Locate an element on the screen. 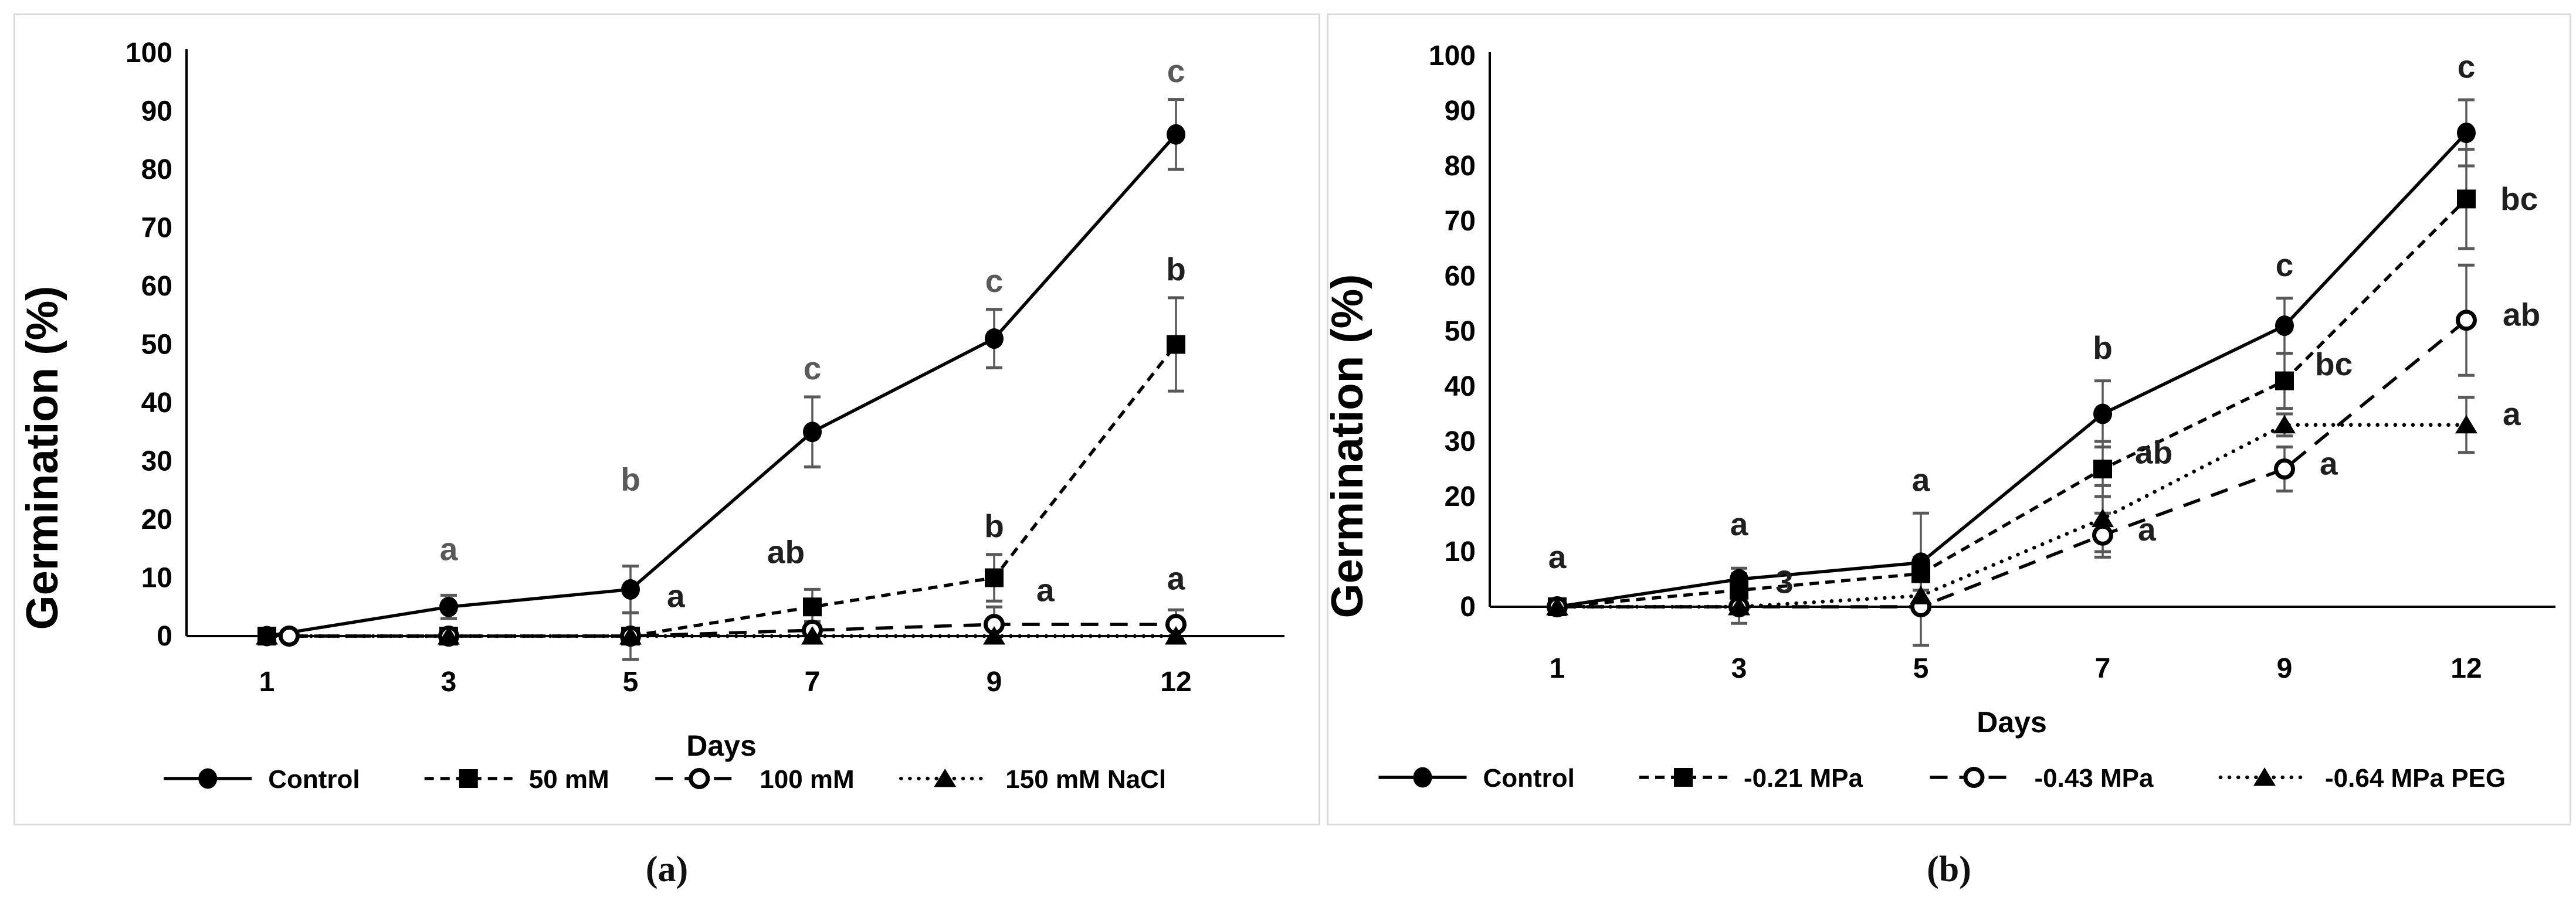 Image resolution: width=2576 pixels, height=904 pixels. legend-marker-filled-square is located at coordinates (469, 778).